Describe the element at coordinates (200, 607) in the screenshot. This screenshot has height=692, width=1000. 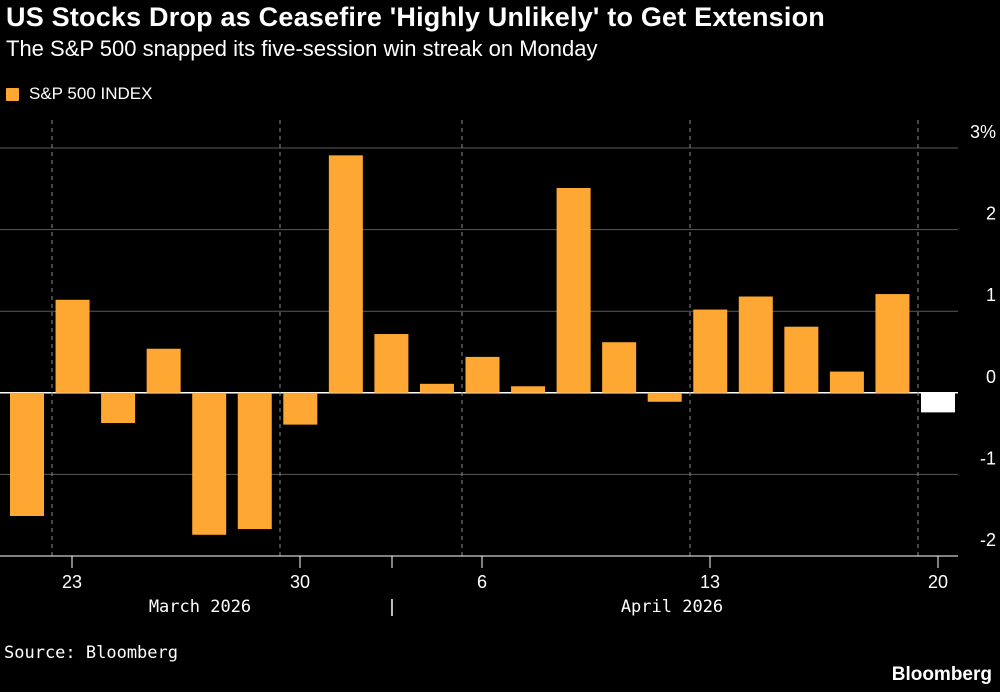
I see `month-label: March 2026` at that location.